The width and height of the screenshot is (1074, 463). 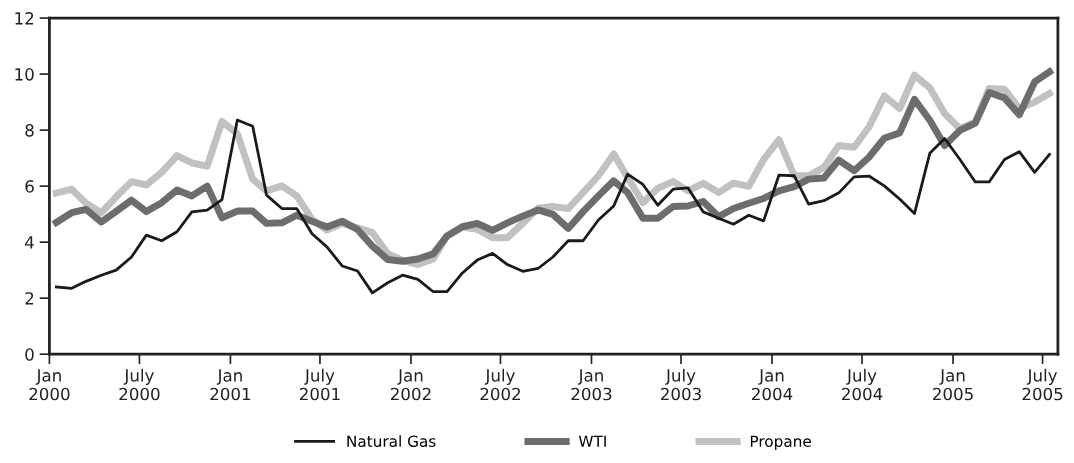 I want to click on x-tick-label: July 2001, so click(x=319, y=384).